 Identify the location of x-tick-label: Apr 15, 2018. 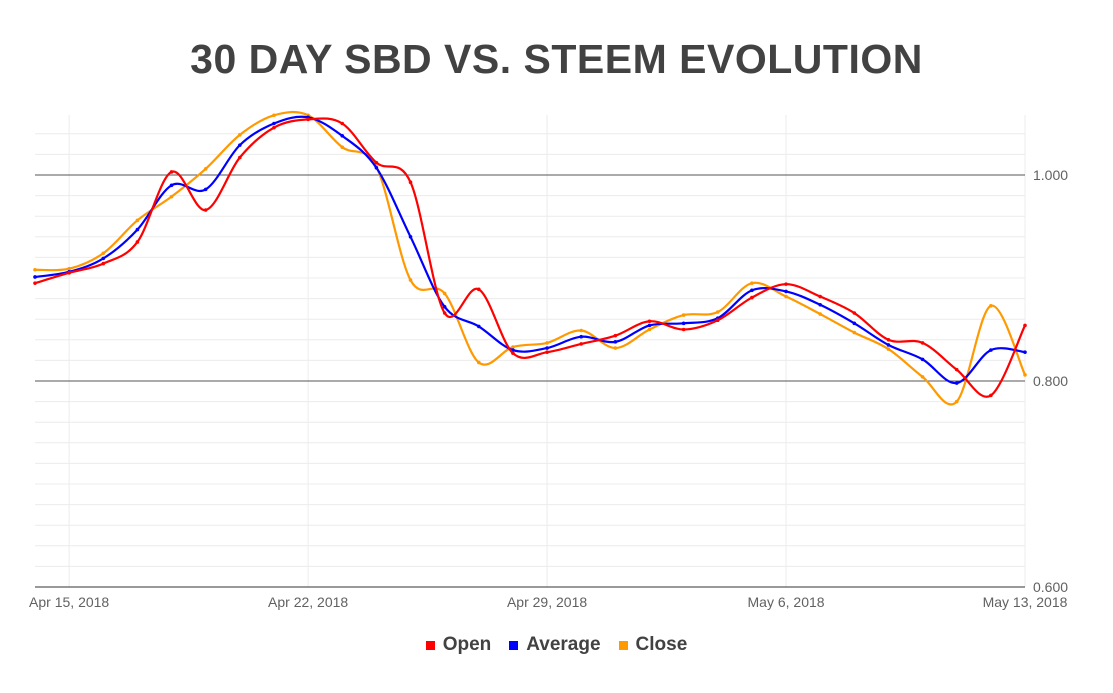
(69, 602).